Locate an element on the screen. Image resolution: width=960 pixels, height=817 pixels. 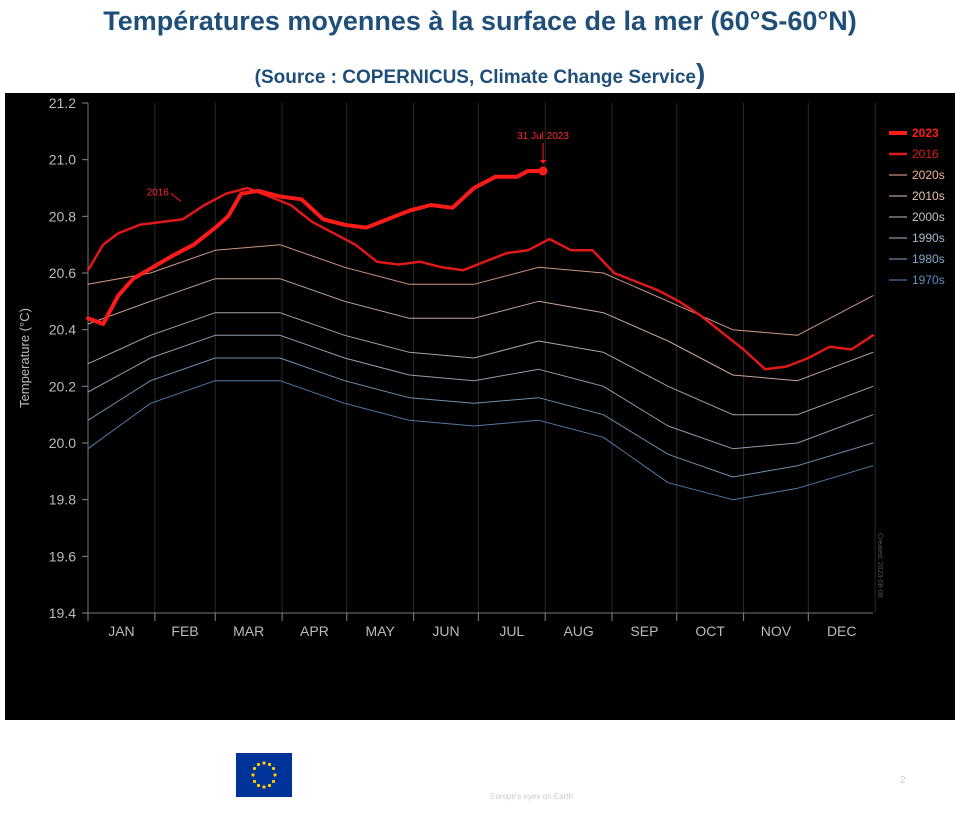
month-label: OCT is located at coordinates (710, 631).